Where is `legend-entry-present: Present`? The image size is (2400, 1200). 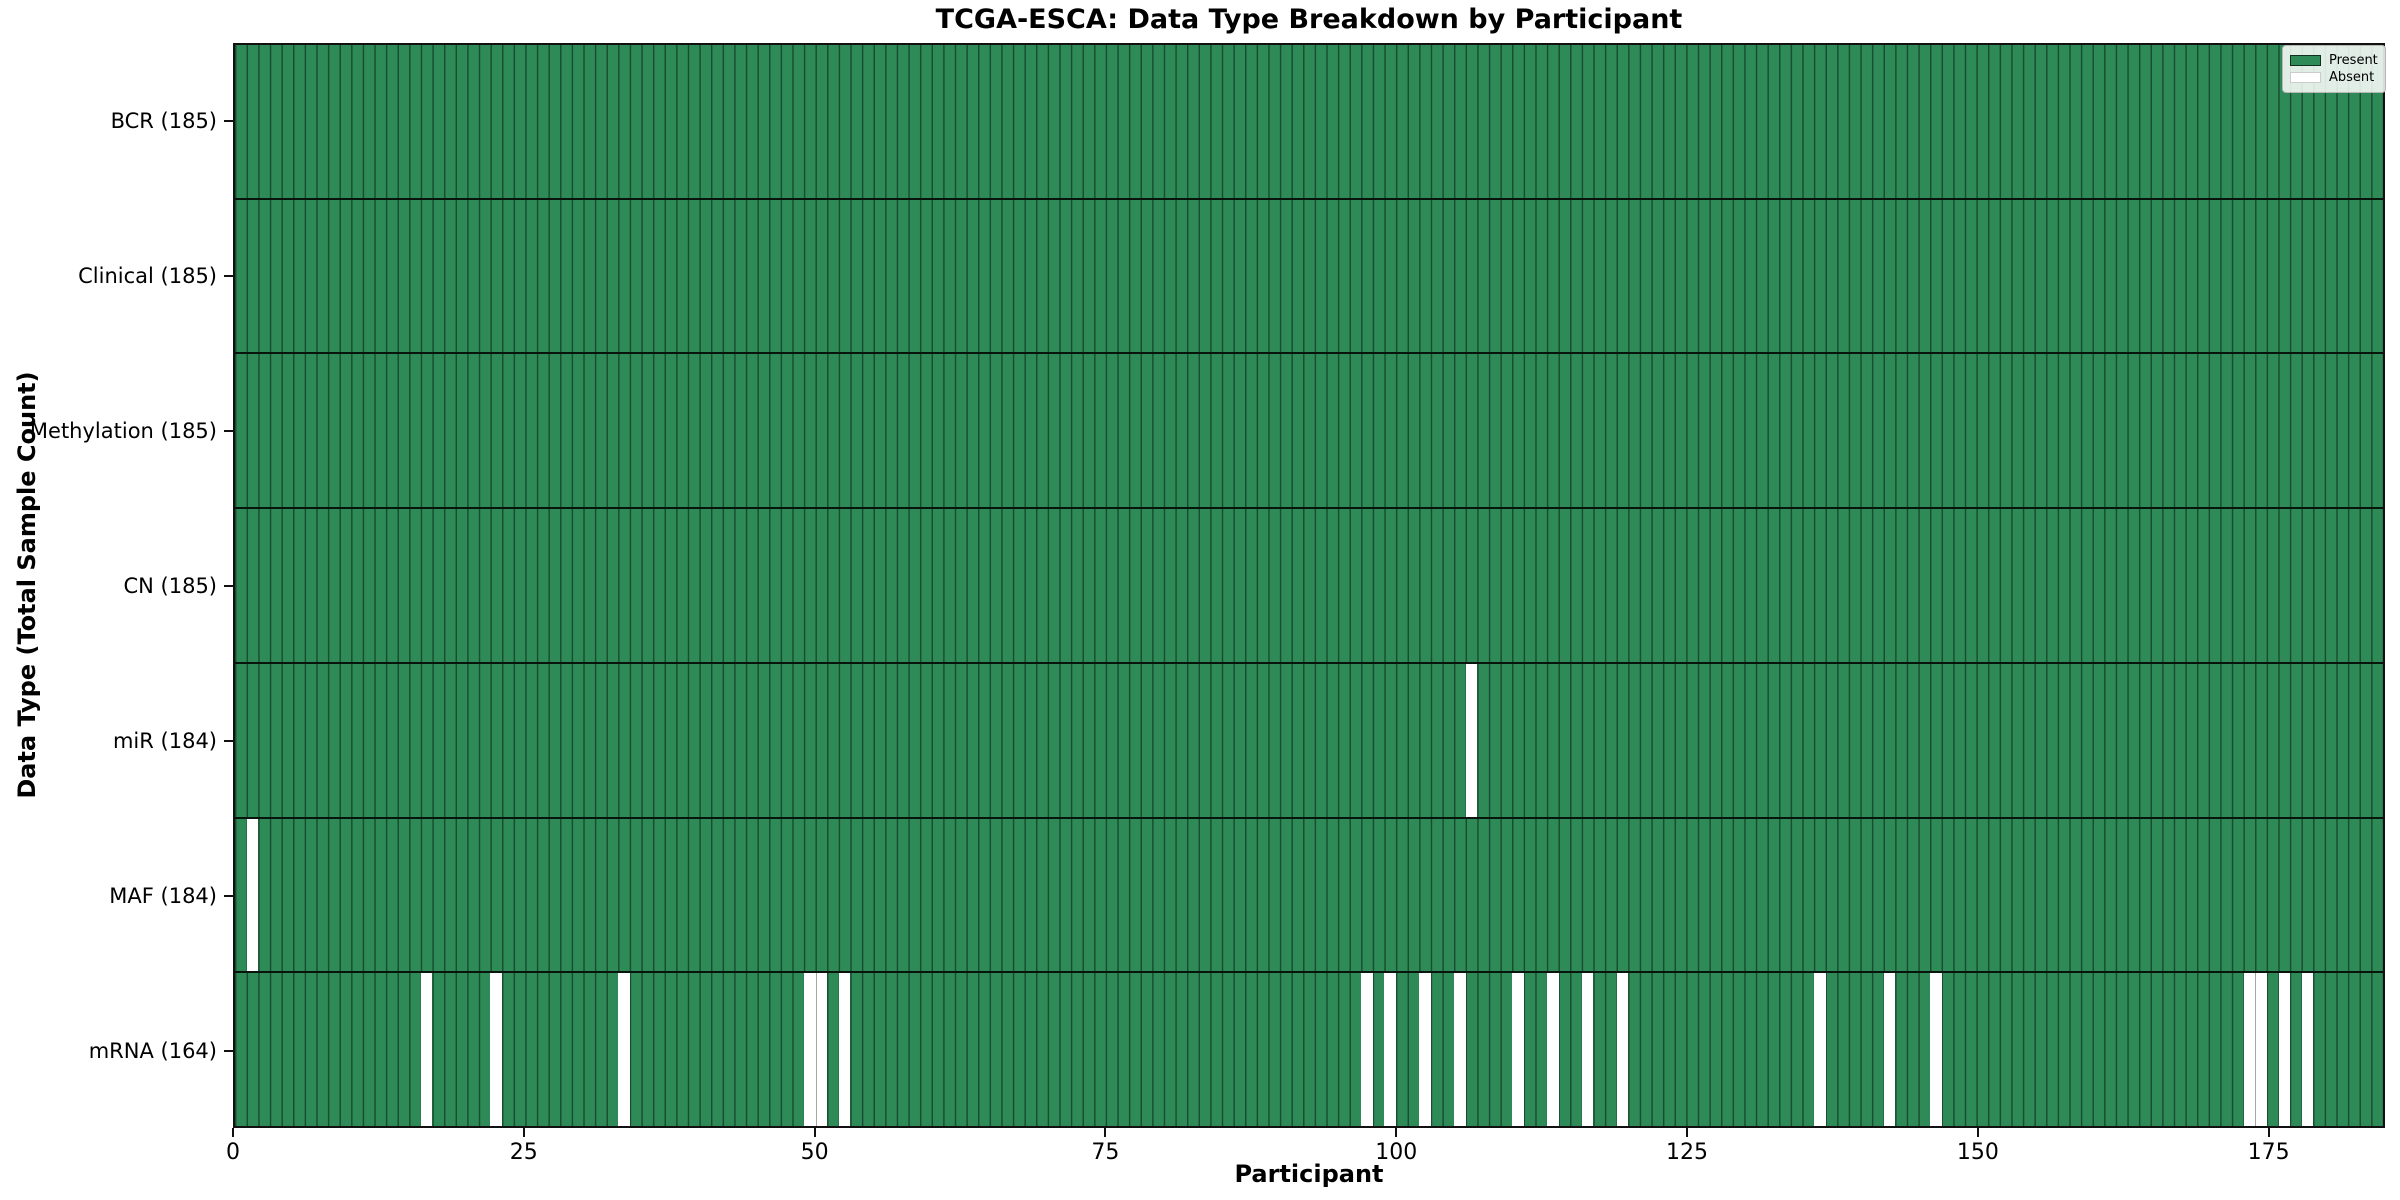
legend-entry-present: Present is located at coordinates (2334, 60).